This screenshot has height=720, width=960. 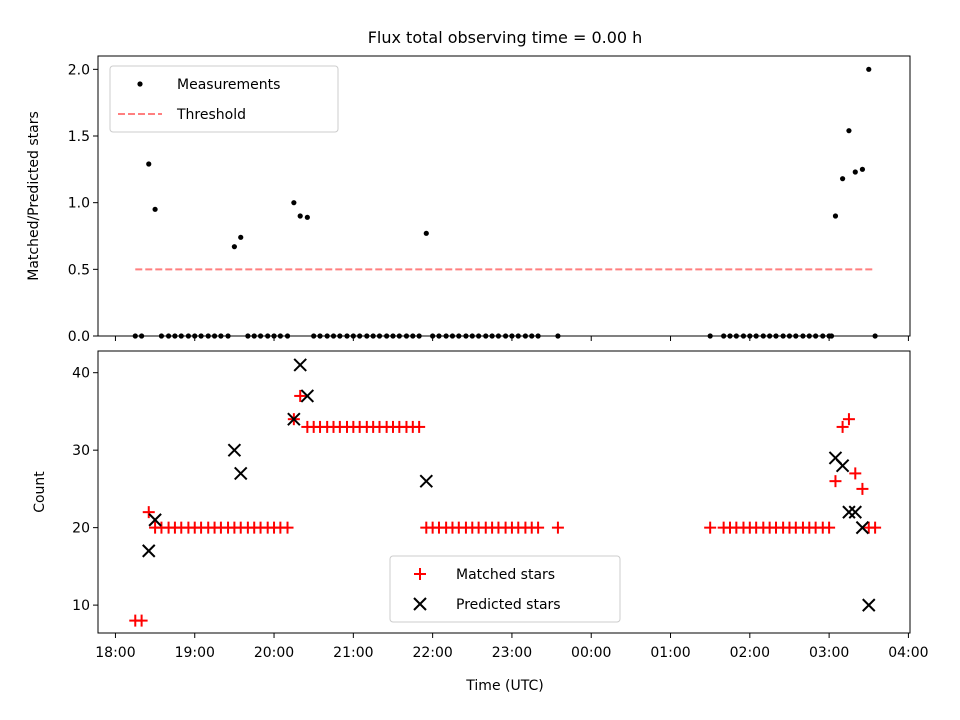 I want to click on legend-threshold-label: Threshold, so click(x=211, y=115).